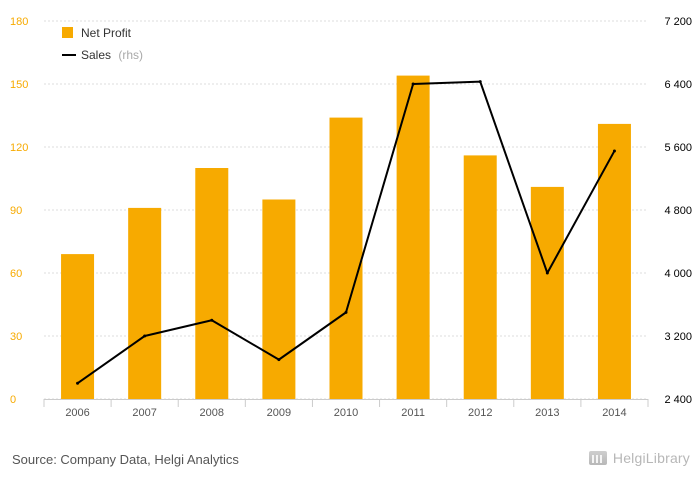 Image resolution: width=700 pixels, height=483 pixels. What do you see at coordinates (16, 211) in the screenshot?
I see `y-left-tick-label: 90` at bounding box center [16, 211].